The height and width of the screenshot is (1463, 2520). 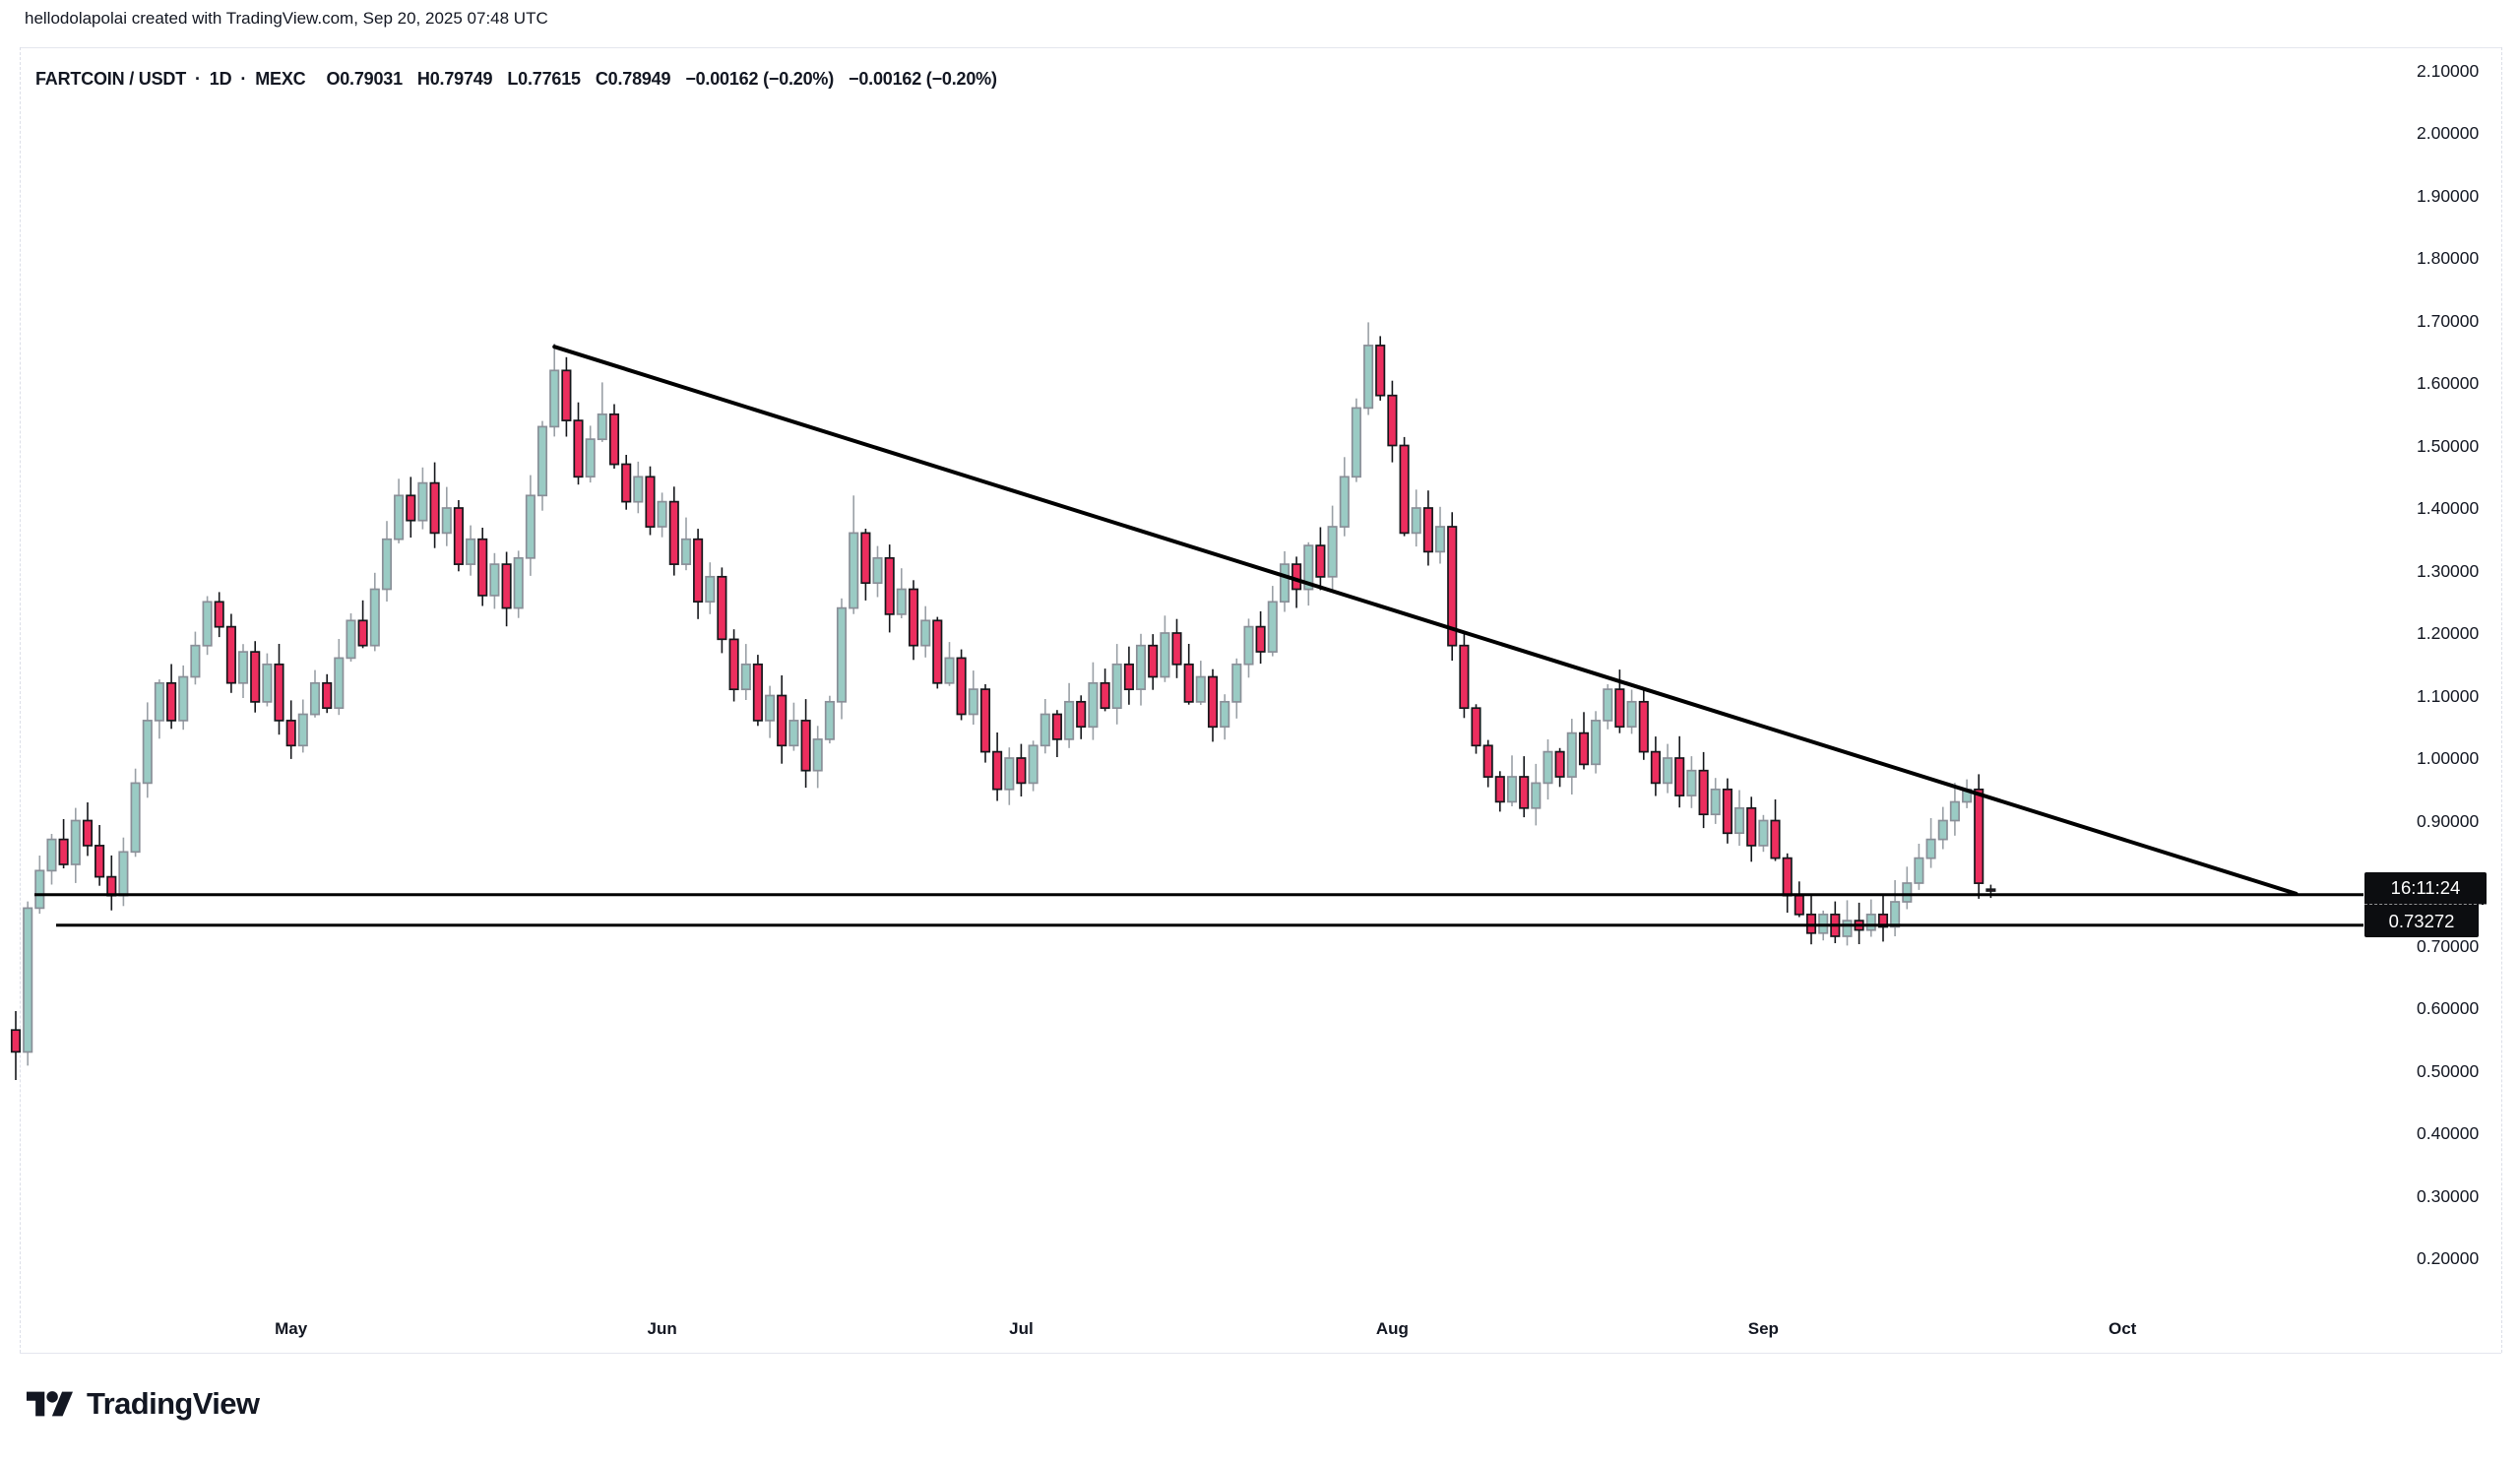 What do you see at coordinates (2448, 1008) in the screenshot?
I see `price-axis-label: 0.60000` at bounding box center [2448, 1008].